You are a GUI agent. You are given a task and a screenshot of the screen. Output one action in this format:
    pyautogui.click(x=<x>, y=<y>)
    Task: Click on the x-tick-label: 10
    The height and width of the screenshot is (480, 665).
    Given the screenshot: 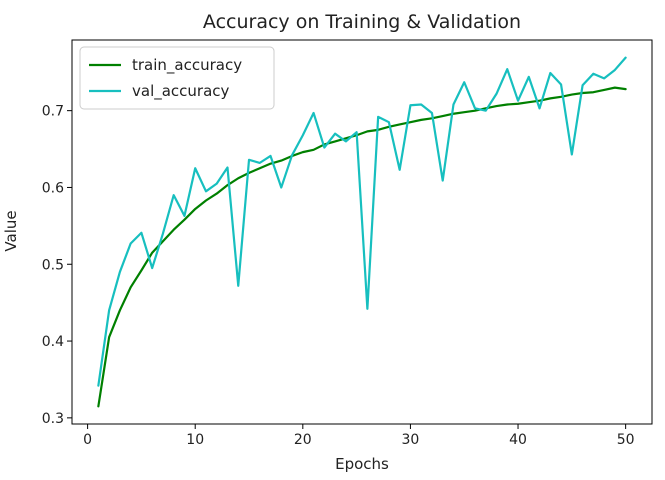 What is the action you would take?
    pyautogui.click(x=195, y=440)
    